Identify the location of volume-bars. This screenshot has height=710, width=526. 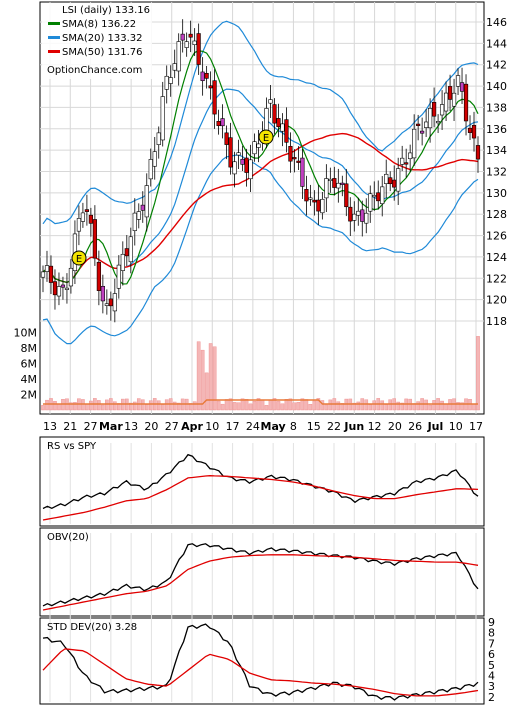
(260, 373).